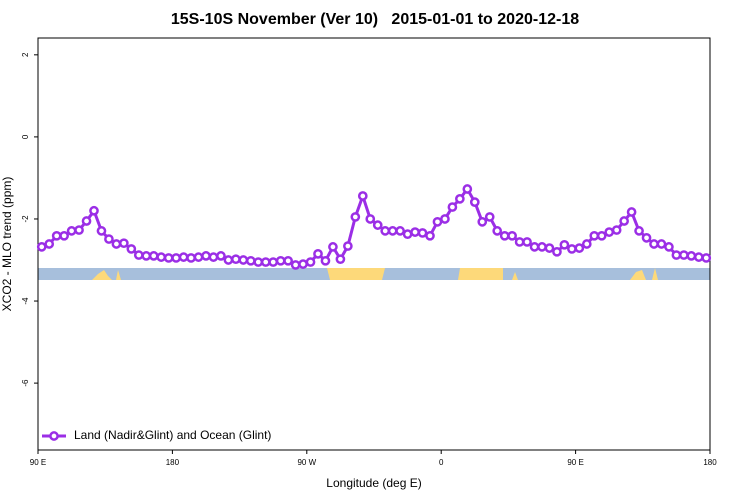 The width and height of the screenshot is (750, 500). What do you see at coordinates (54, 436) in the screenshot?
I see `legend-marker` at bounding box center [54, 436].